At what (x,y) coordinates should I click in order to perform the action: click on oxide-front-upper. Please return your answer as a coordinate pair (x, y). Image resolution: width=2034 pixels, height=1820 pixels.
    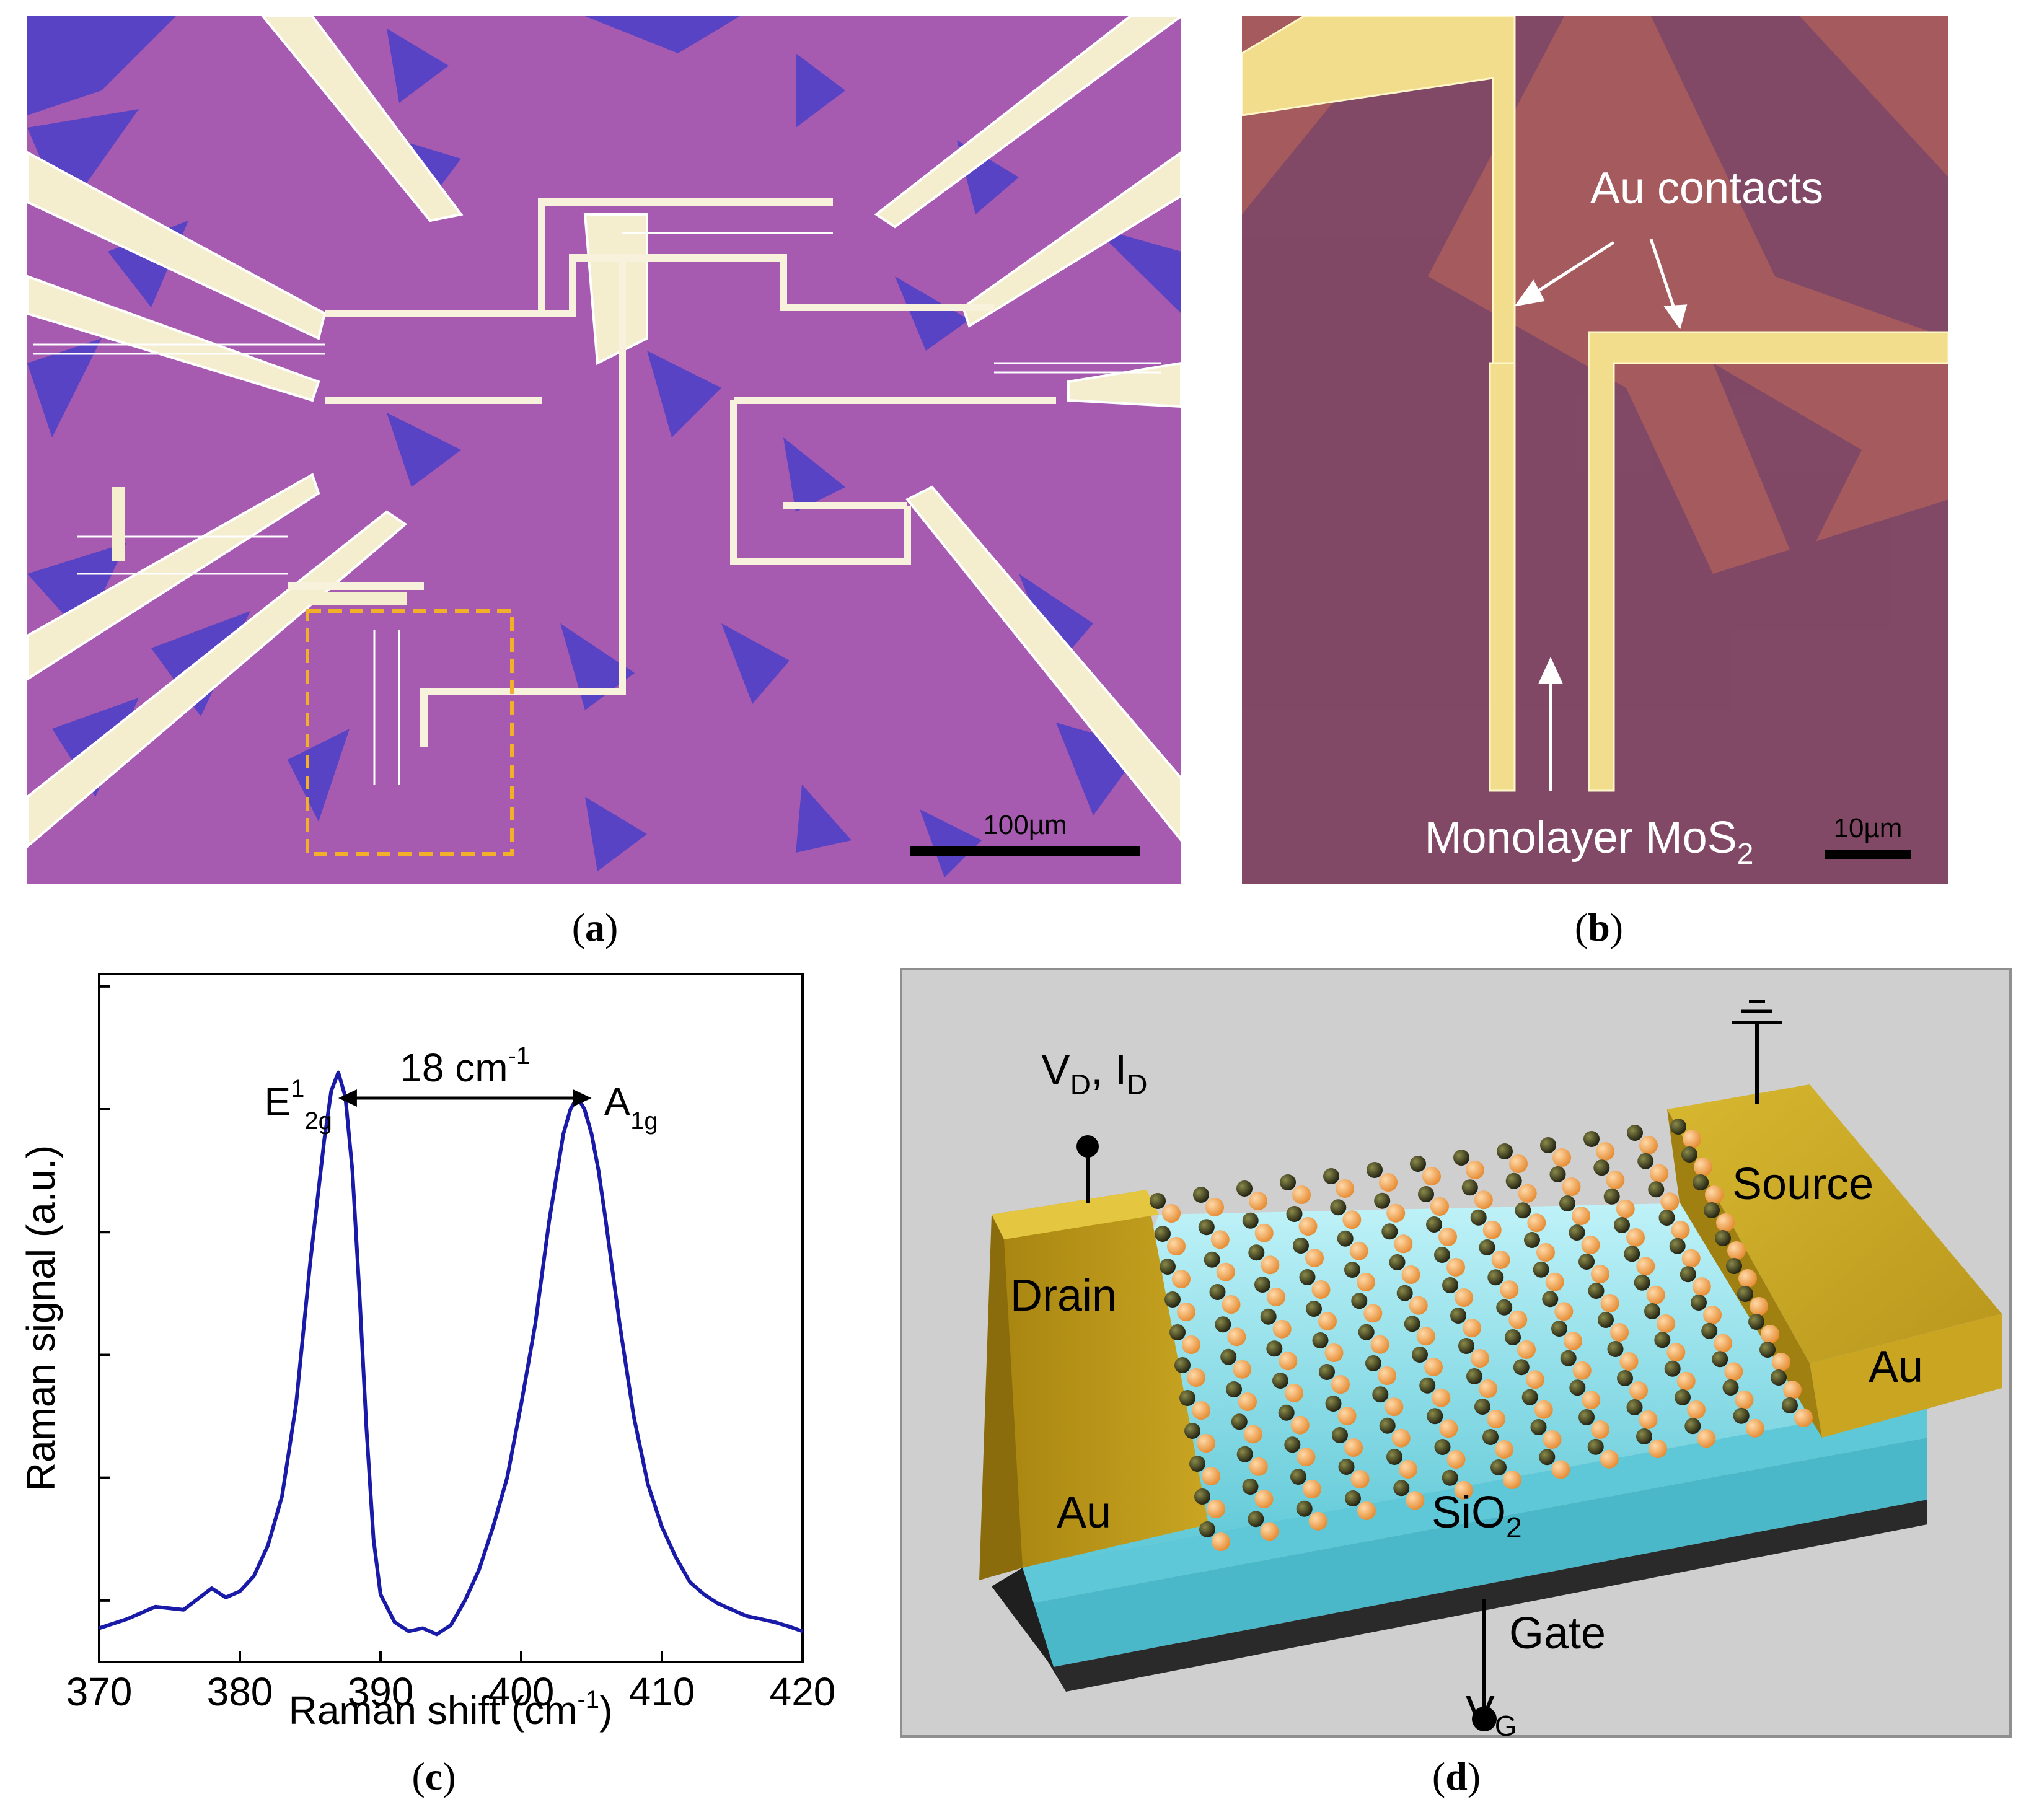
    Looking at the image, I should click on (1475, 1503).